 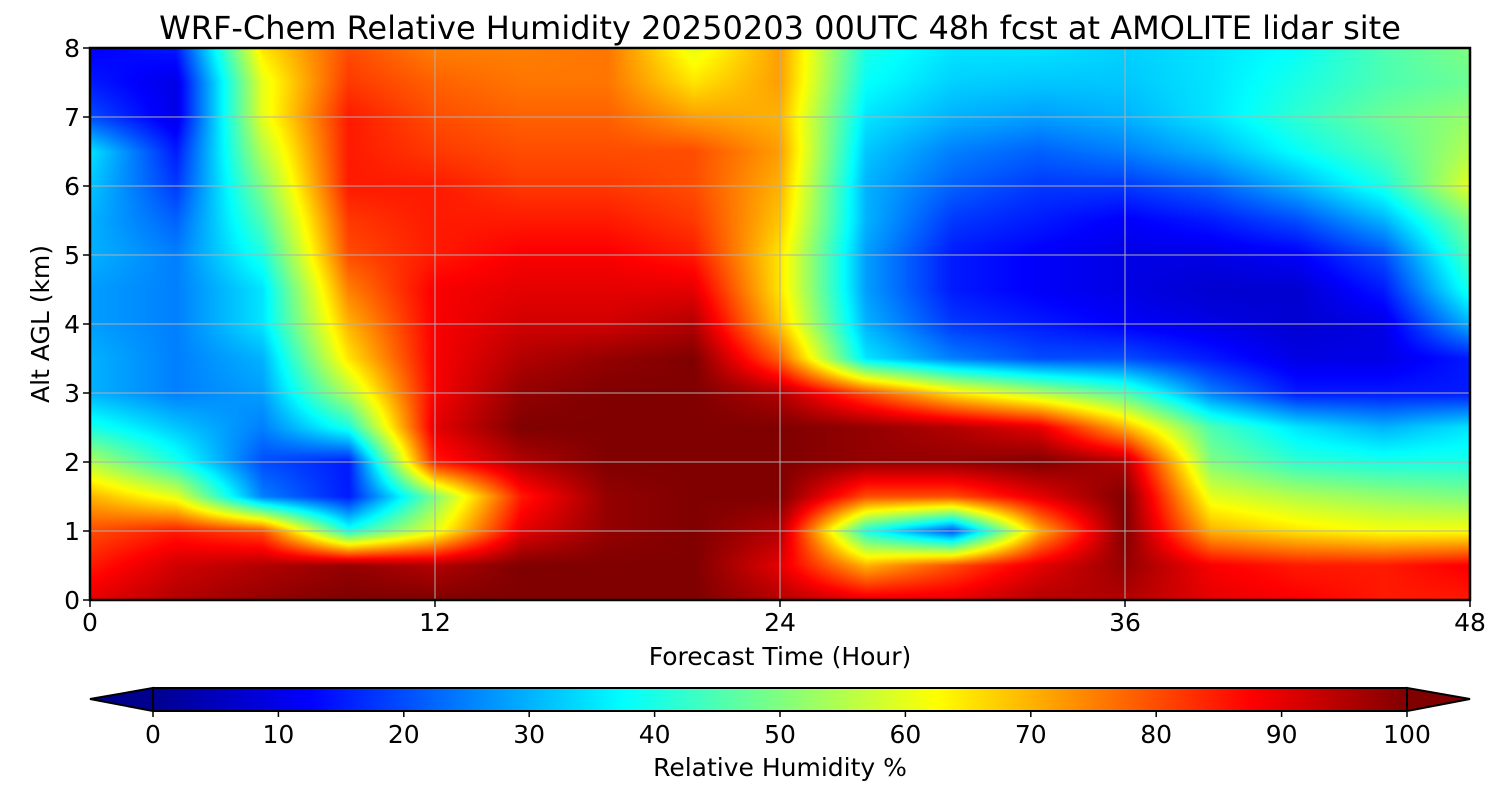 What do you see at coordinates (90, 622) in the screenshot?
I see `x-tick-label: 0` at bounding box center [90, 622].